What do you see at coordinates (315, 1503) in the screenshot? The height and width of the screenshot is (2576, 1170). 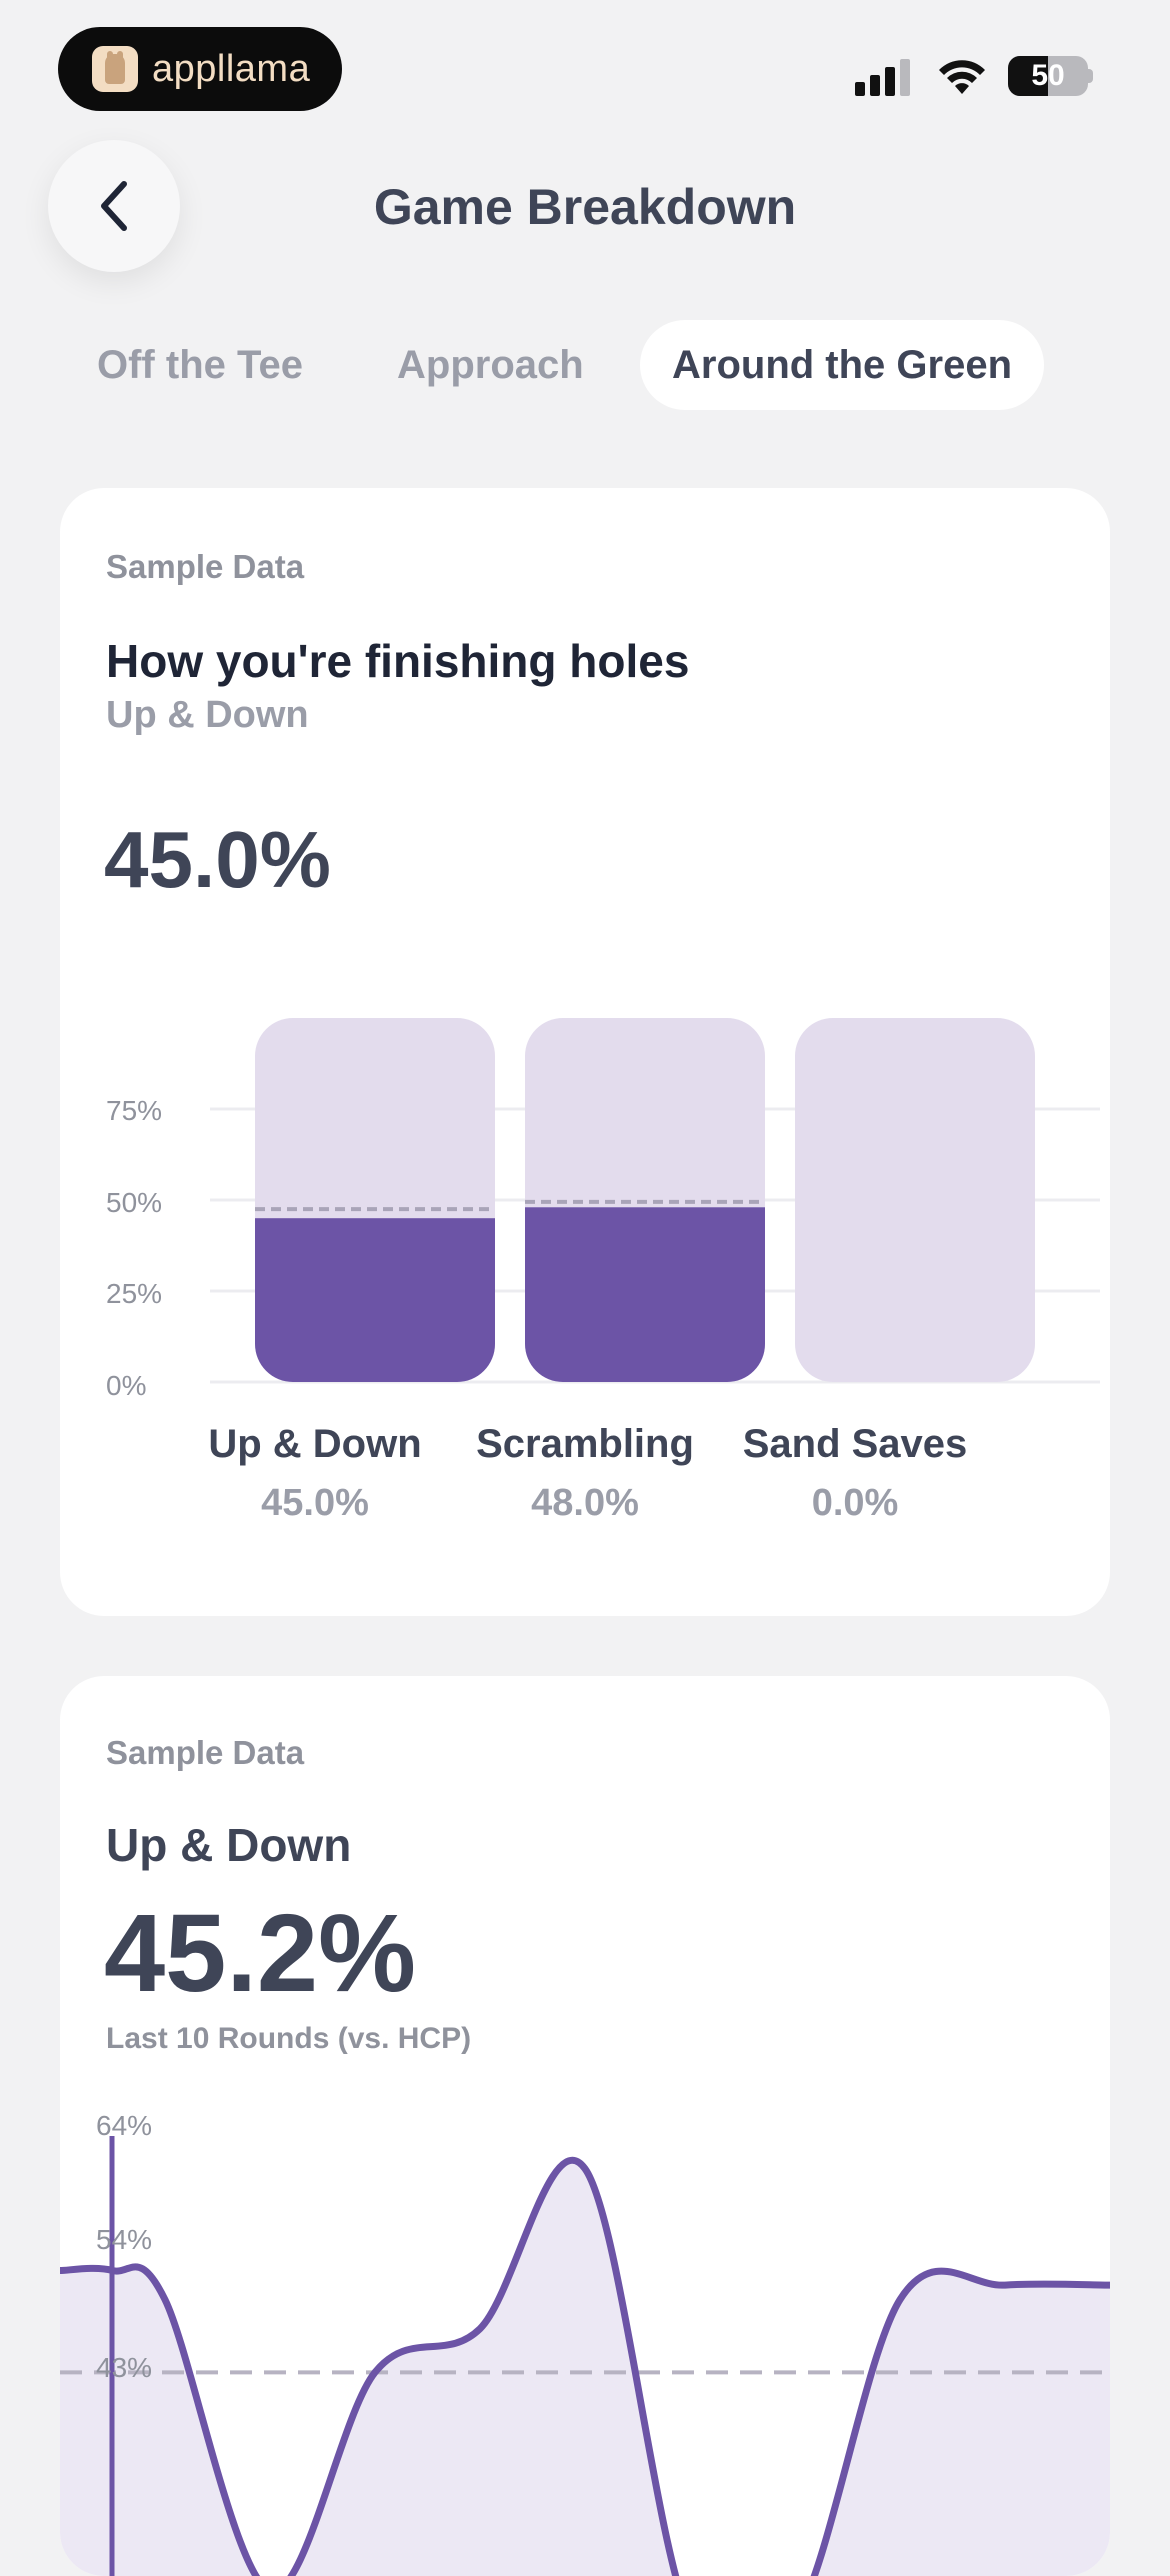 I see `category-value-up-and-down: 45.0%` at bounding box center [315, 1503].